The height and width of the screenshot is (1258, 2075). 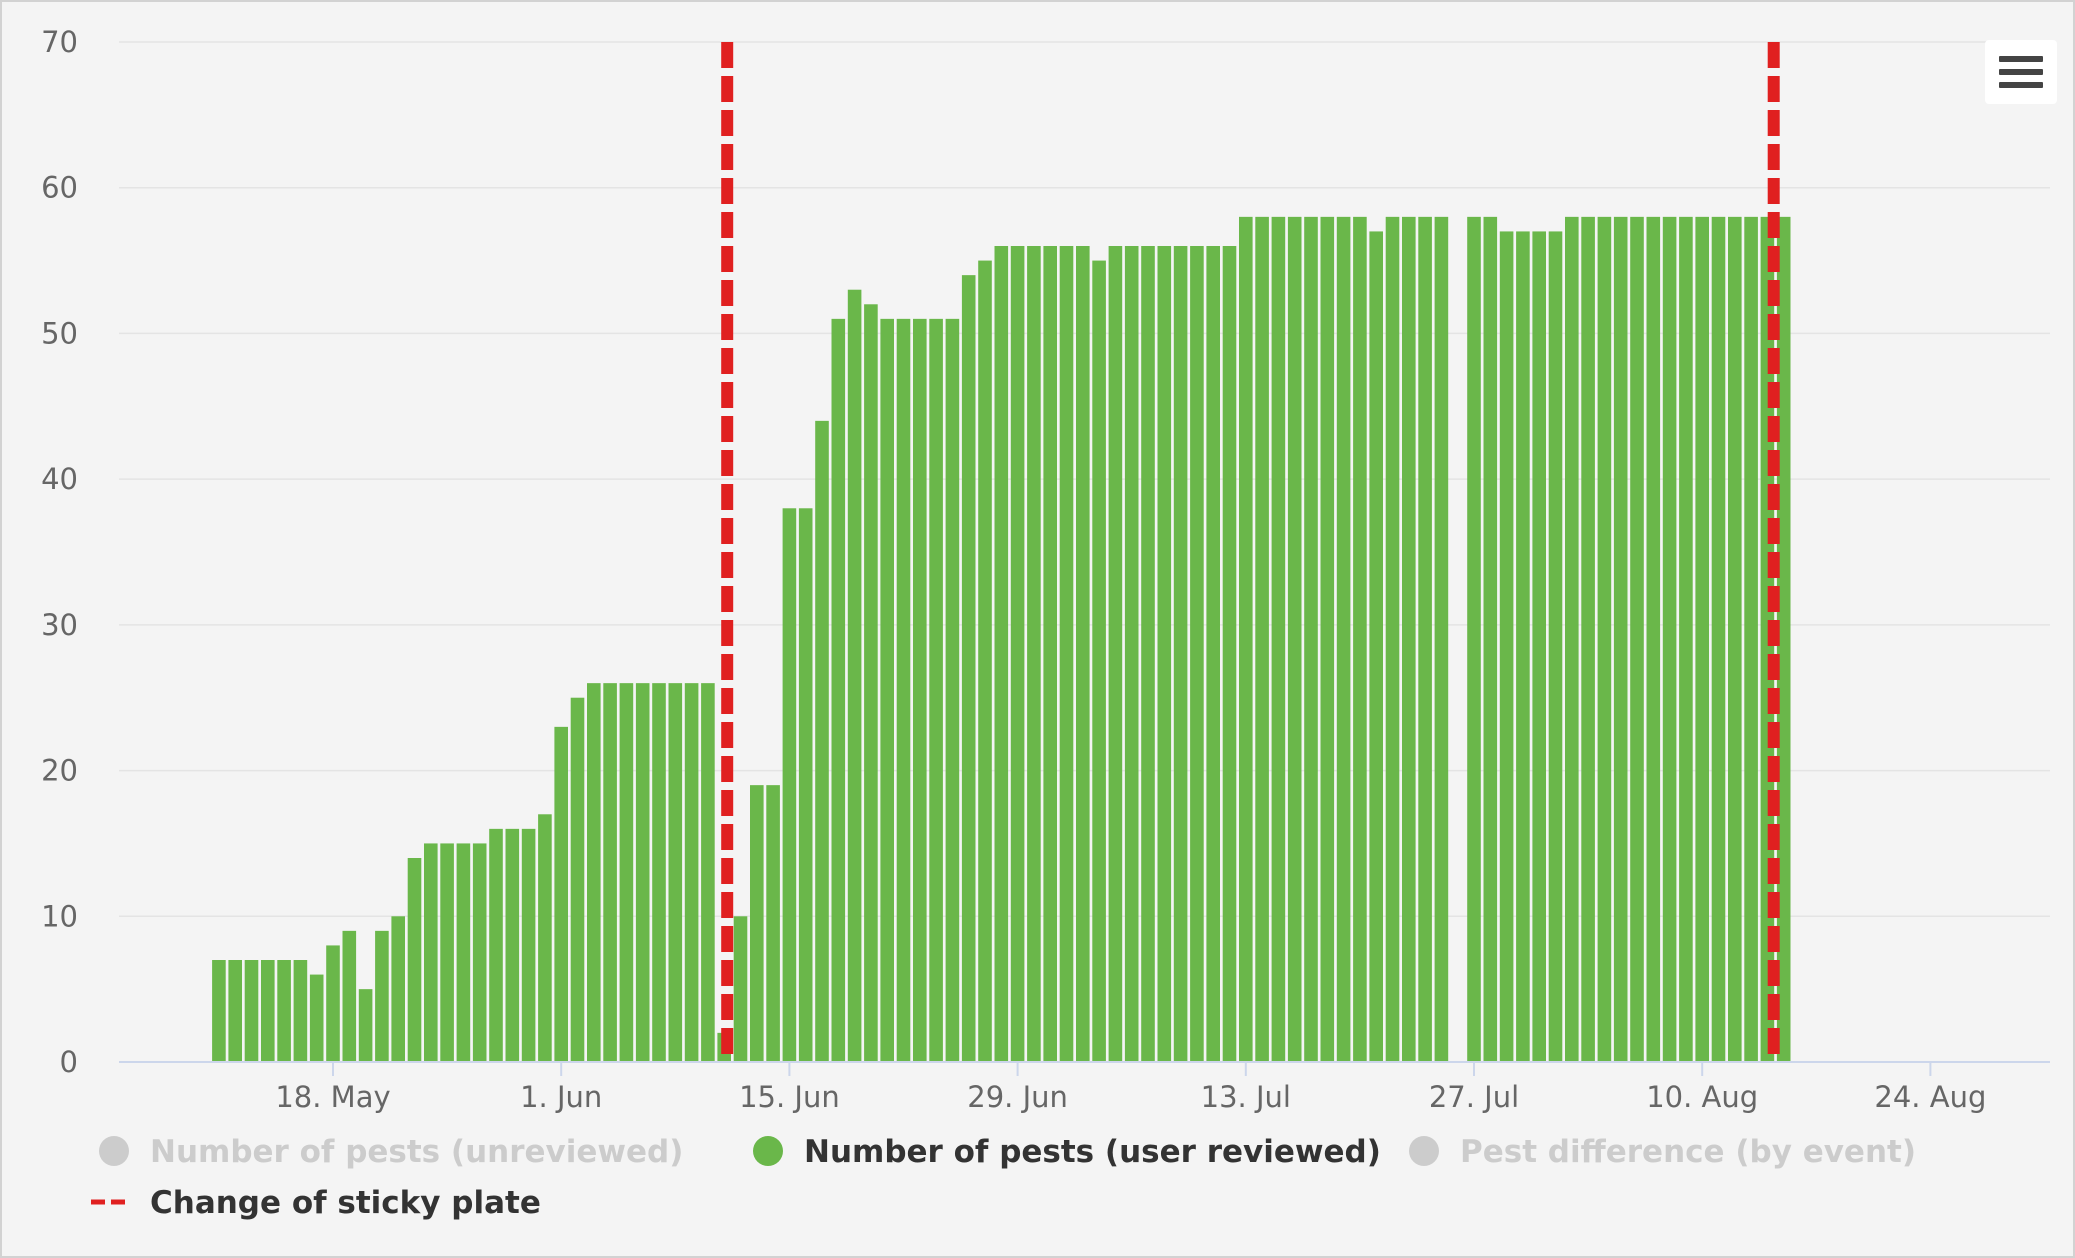 I want to click on x-tick-label: 29. Jun, so click(x=1017, y=1097).